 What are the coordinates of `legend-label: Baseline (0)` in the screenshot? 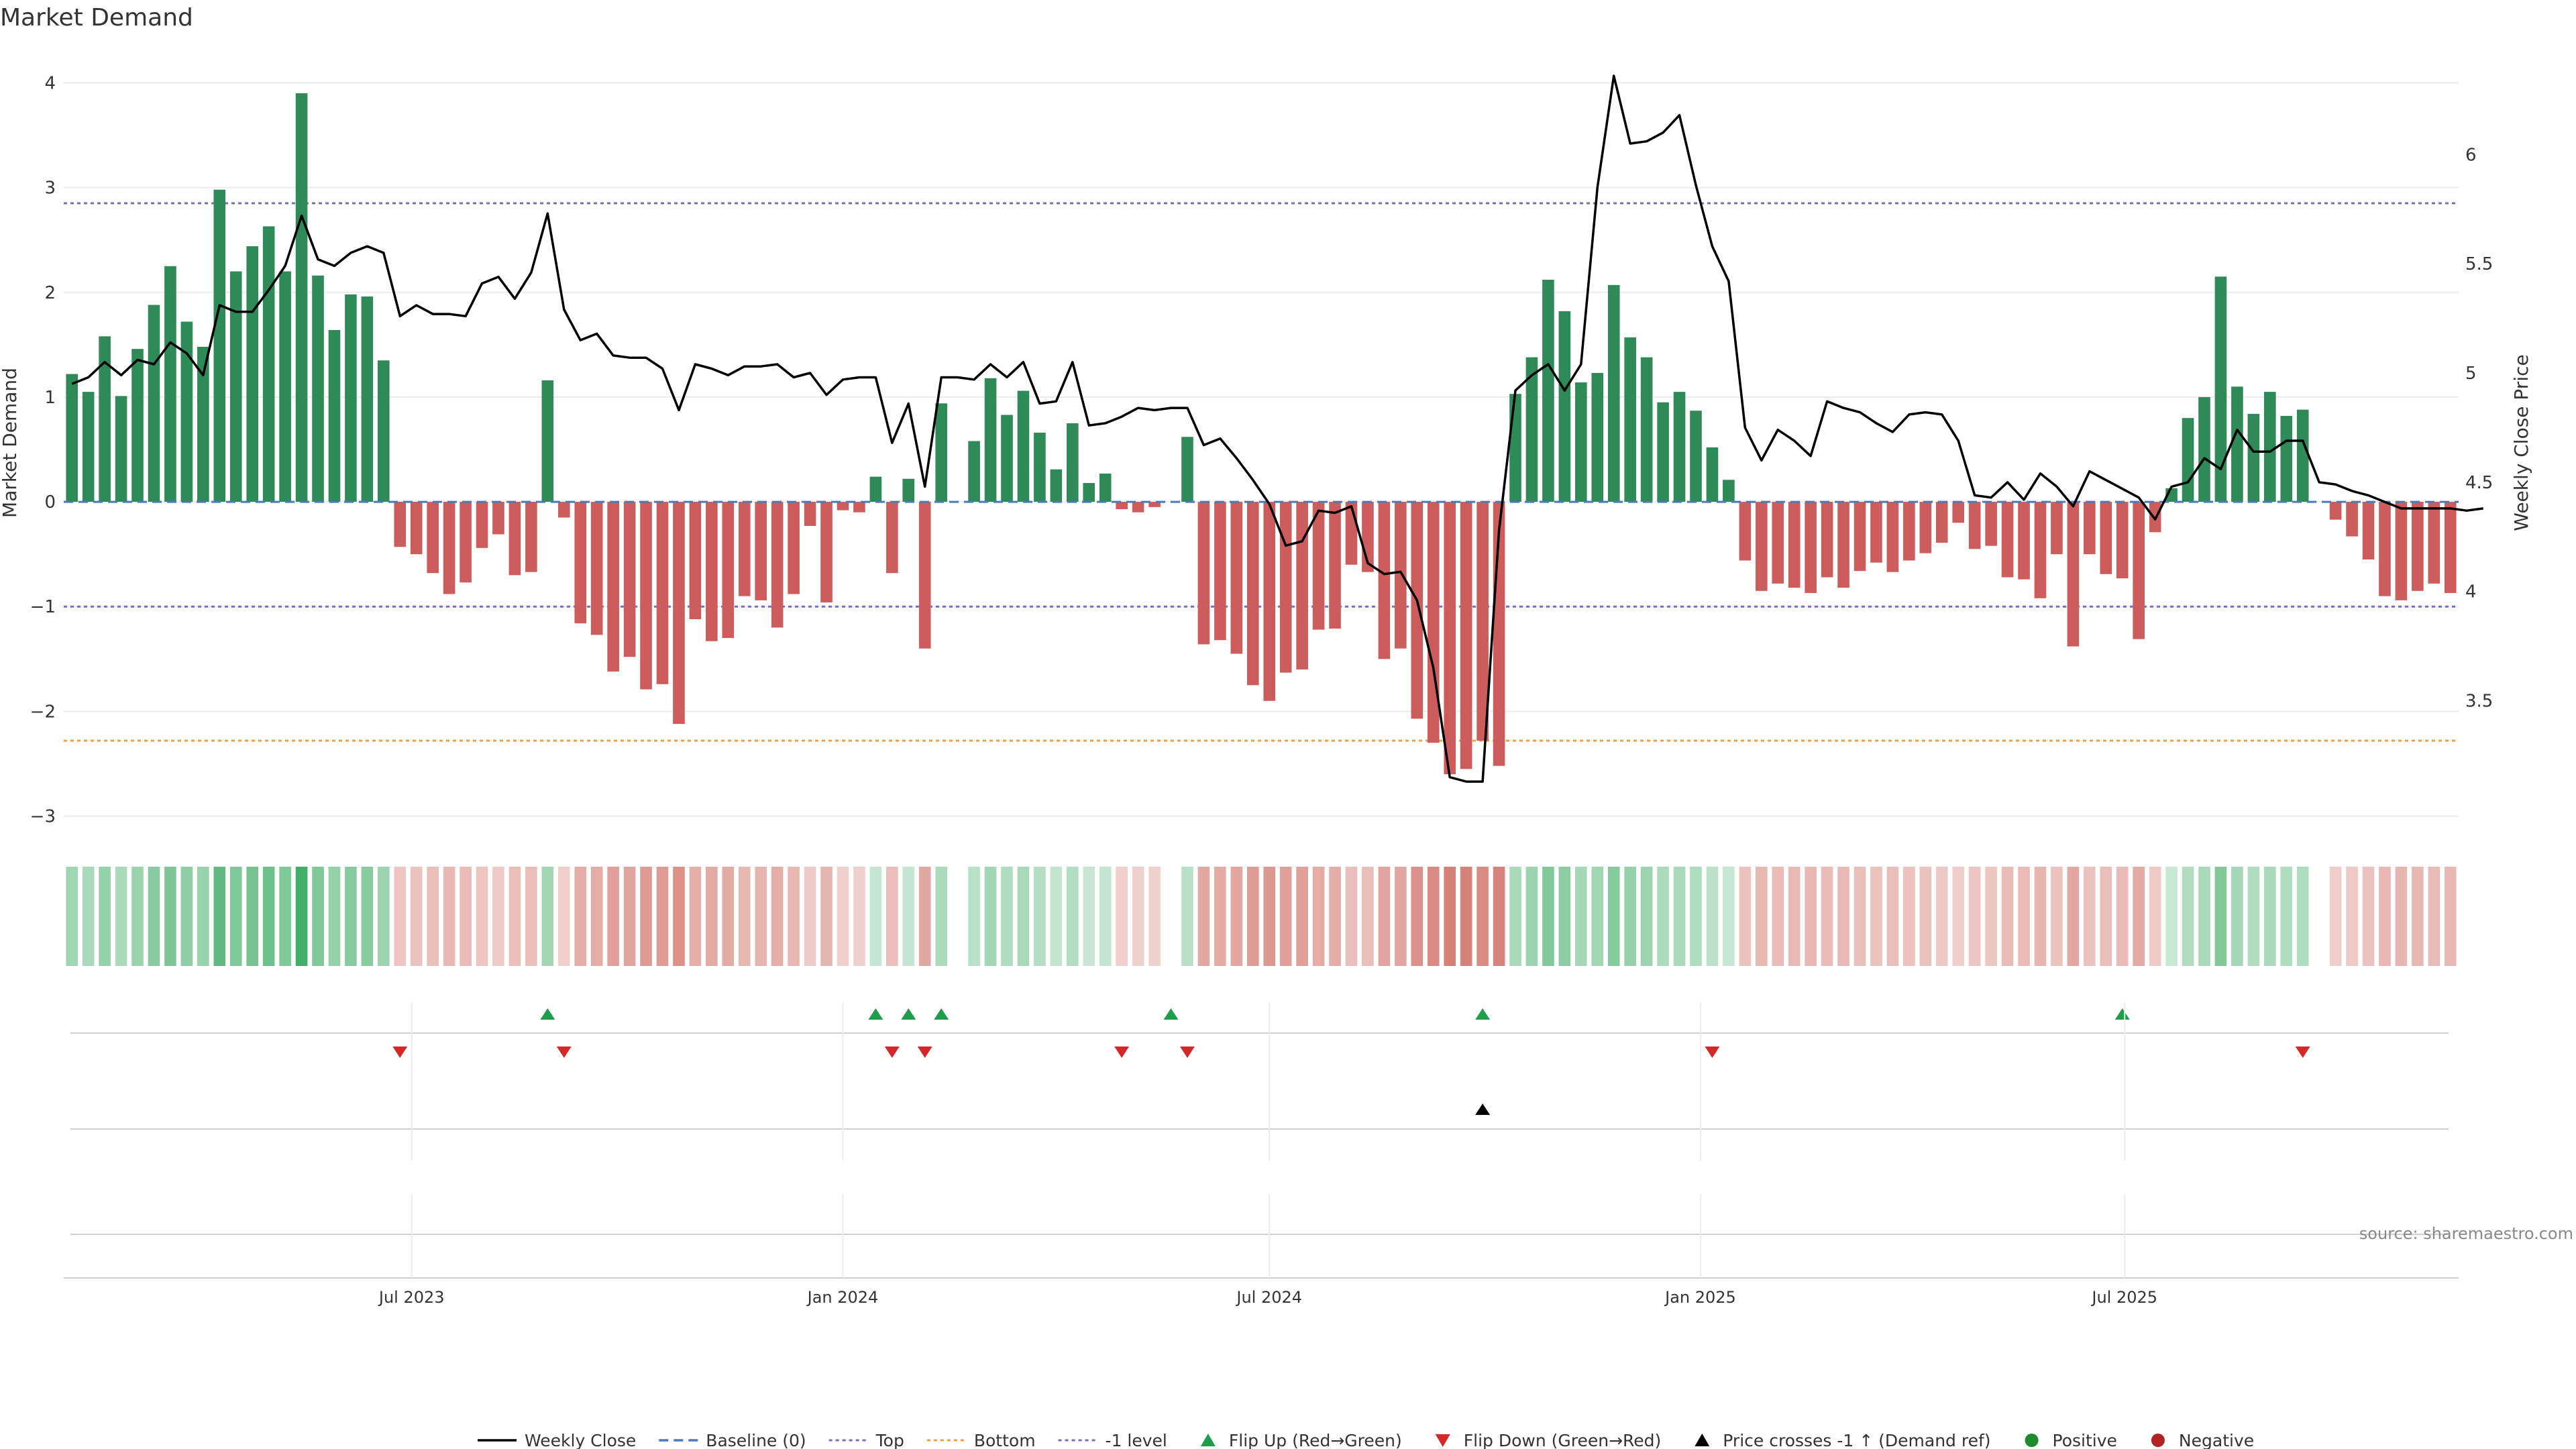 It's located at (756, 1440).